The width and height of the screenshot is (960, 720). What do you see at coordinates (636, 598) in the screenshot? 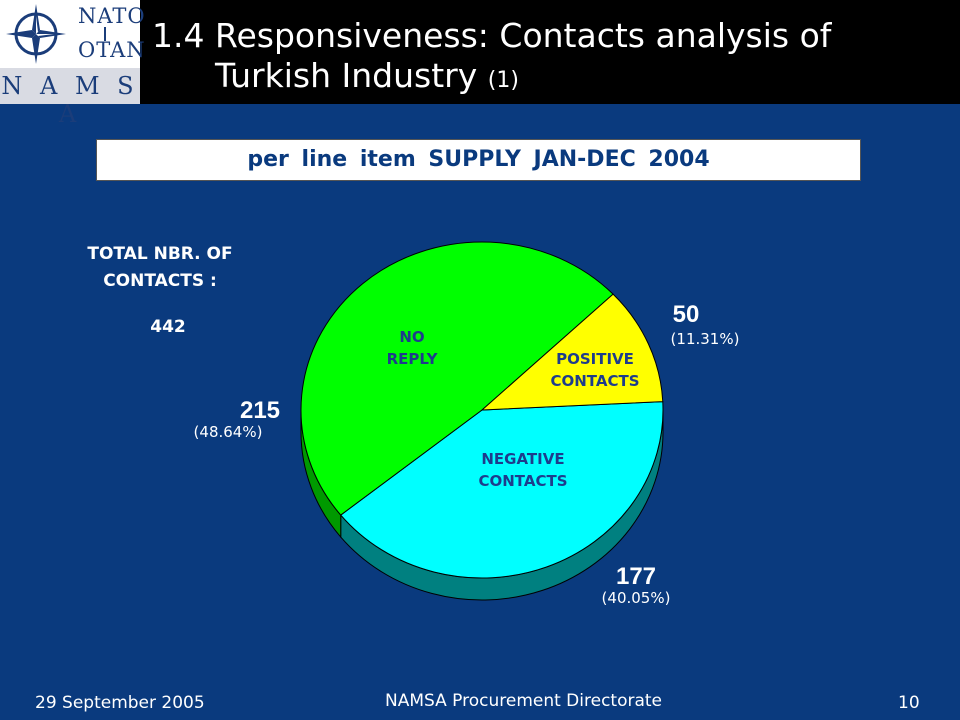
I see `slice-percent-2: (40.05%)` at bounding box center [636, 598].